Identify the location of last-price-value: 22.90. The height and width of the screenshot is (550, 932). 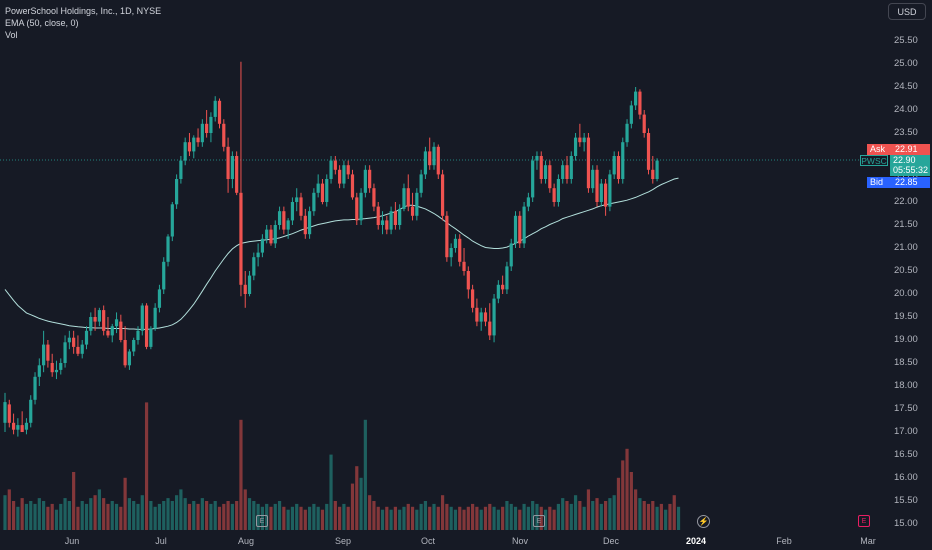
(904, 160).